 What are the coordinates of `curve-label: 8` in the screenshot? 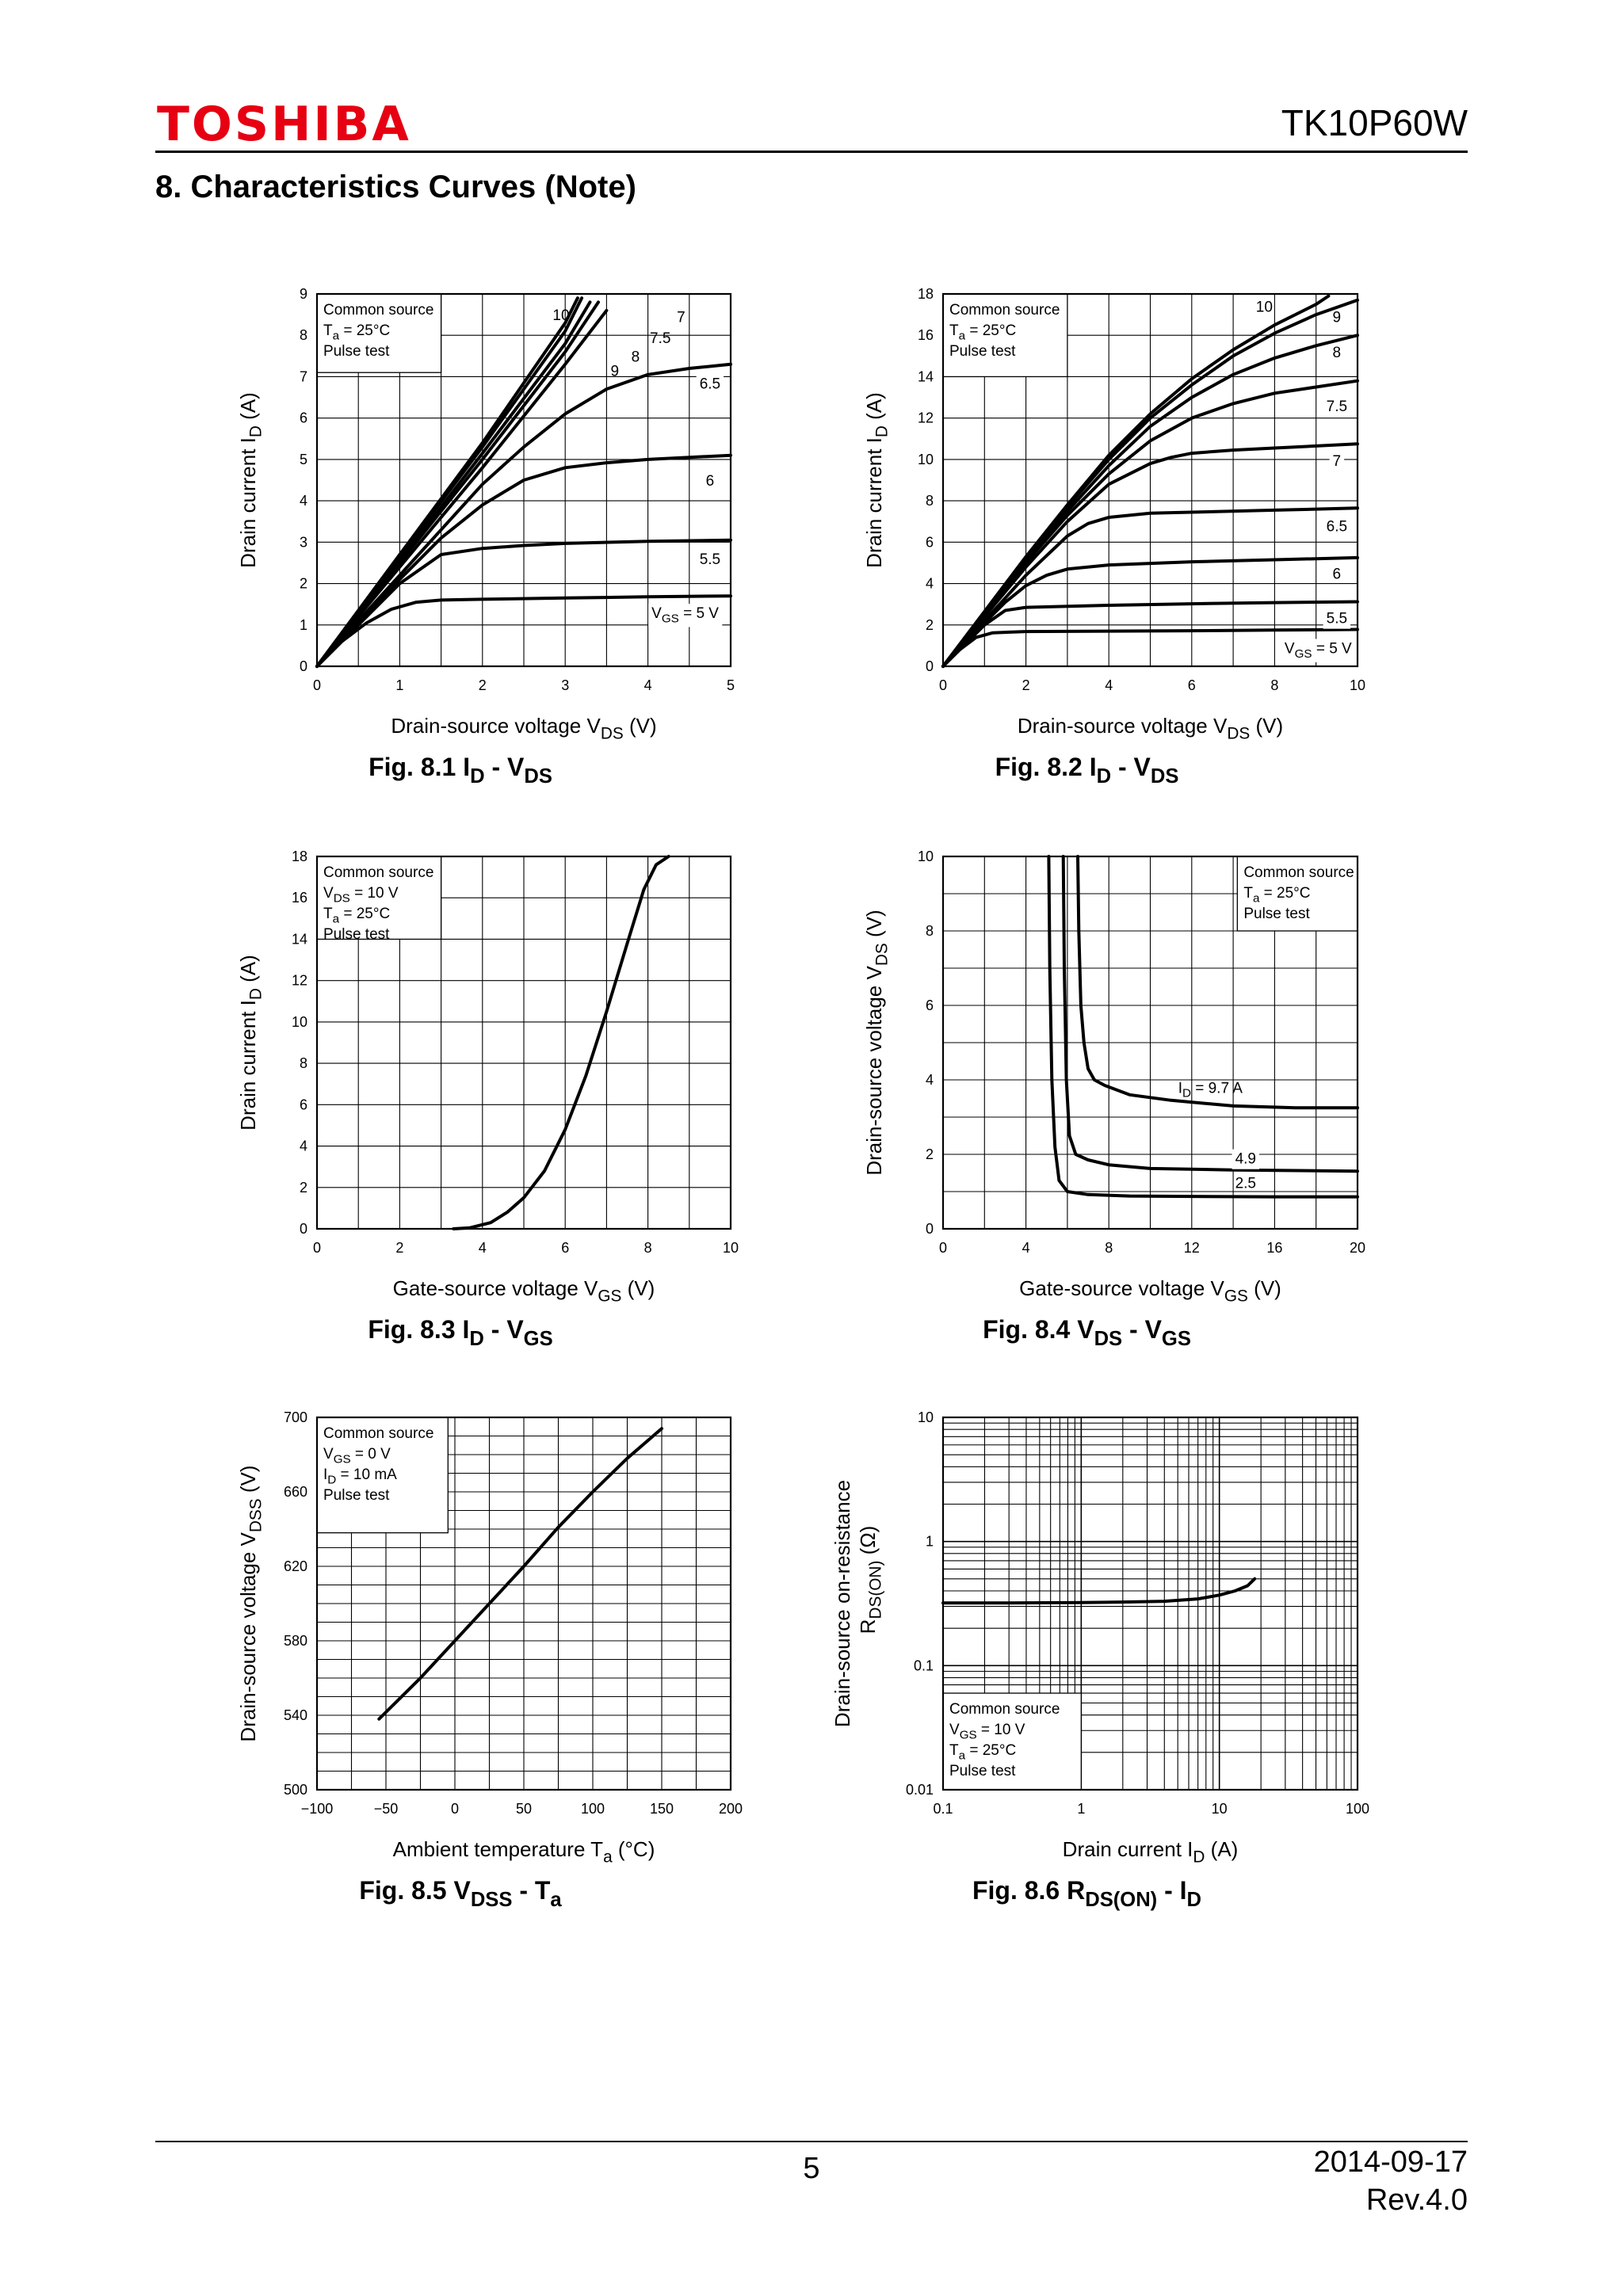 It's located at (636, 357).